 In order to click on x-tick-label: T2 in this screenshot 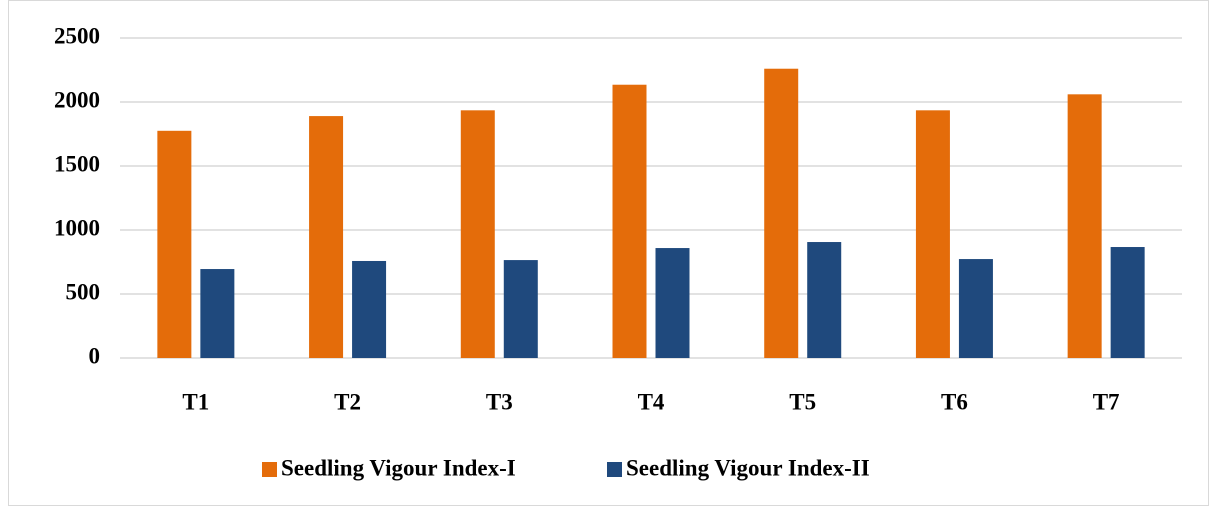, I will do `click(347, 401)`.